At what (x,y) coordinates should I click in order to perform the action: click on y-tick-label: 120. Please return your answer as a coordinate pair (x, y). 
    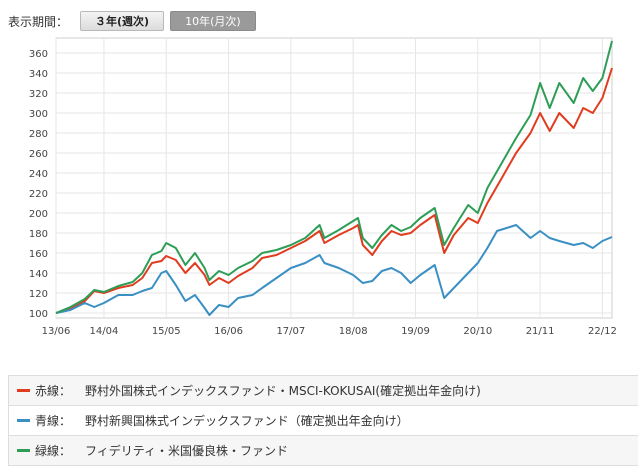
    Looking at the image, I should click on (38, 294).